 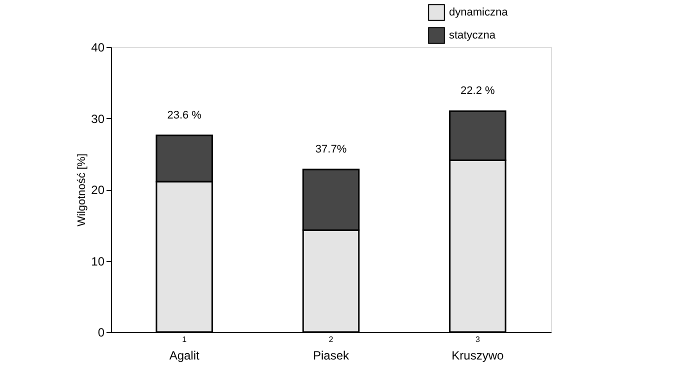 I want to click on annotation: 22.2 %, so click(x=478, y=91).